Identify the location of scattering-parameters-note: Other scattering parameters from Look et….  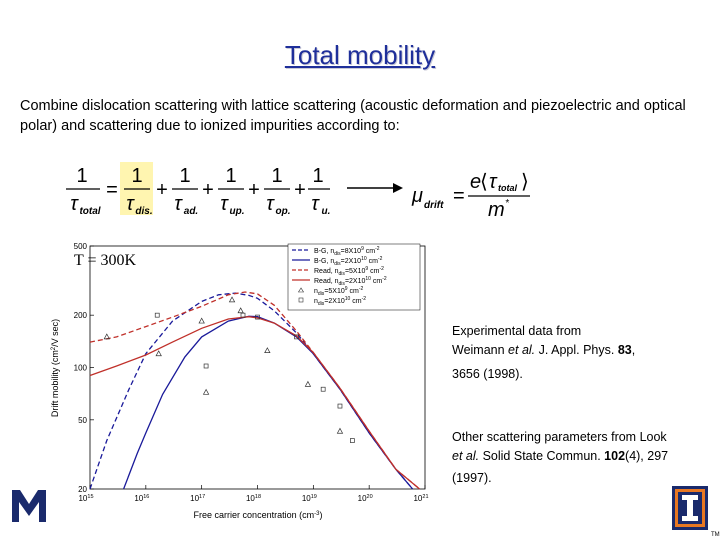
(560, 457).